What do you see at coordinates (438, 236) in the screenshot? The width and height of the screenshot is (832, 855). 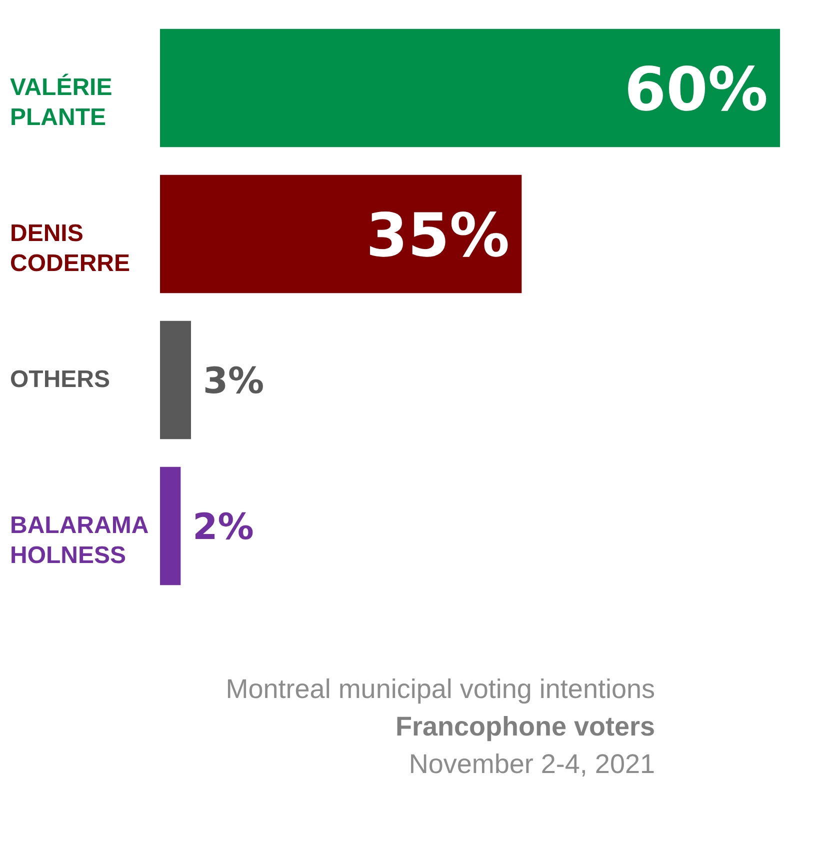 I see `data-label: 35%` at bounding box center [438, 236].